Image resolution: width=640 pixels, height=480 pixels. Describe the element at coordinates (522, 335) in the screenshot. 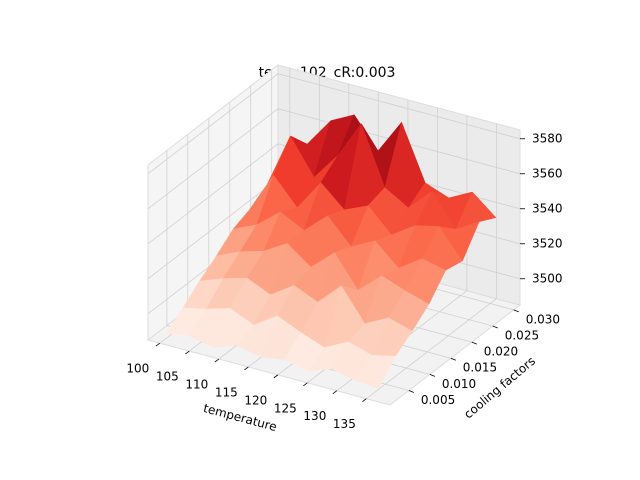

I see `y-tick-label: 0.025` at that location.